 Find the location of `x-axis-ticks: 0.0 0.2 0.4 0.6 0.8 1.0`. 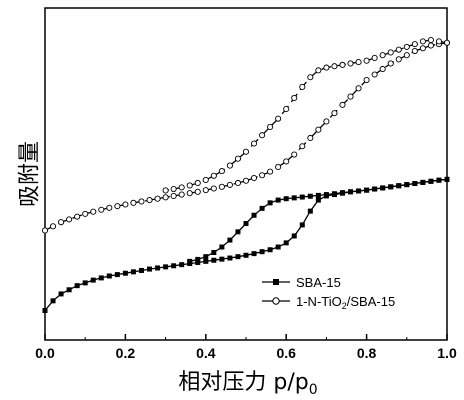

x-axis-ticks: 0.0 0.2 0.4 0.6 0.8 1.0 is located at coordinates (246, 347).